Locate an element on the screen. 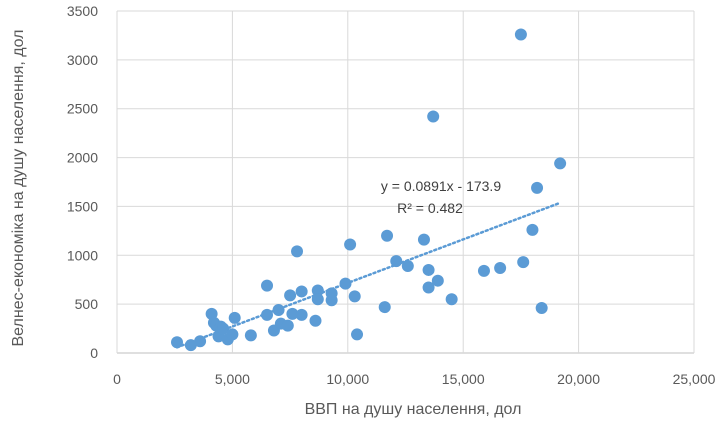 The height and width of the screenshot is (428, 719). trendline-r2-label: R² = 0.482 is located at coordinates (430, 208).